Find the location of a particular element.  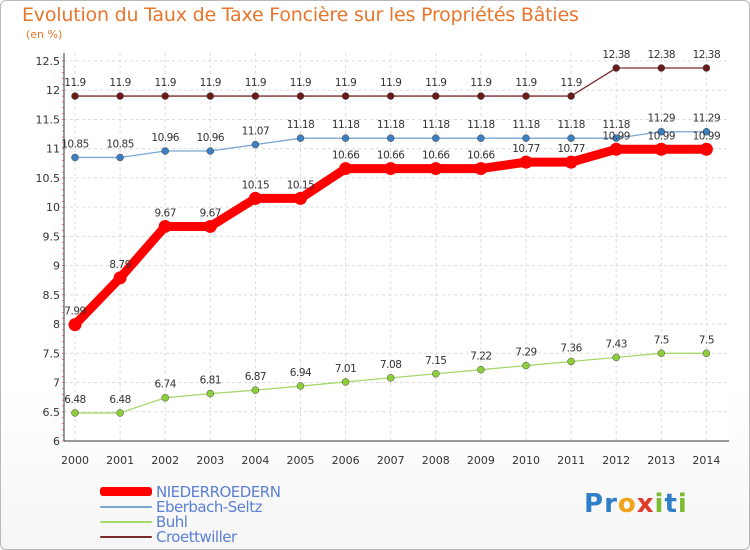

x-tick-label: 2004 is located at coordinates (255, 460).